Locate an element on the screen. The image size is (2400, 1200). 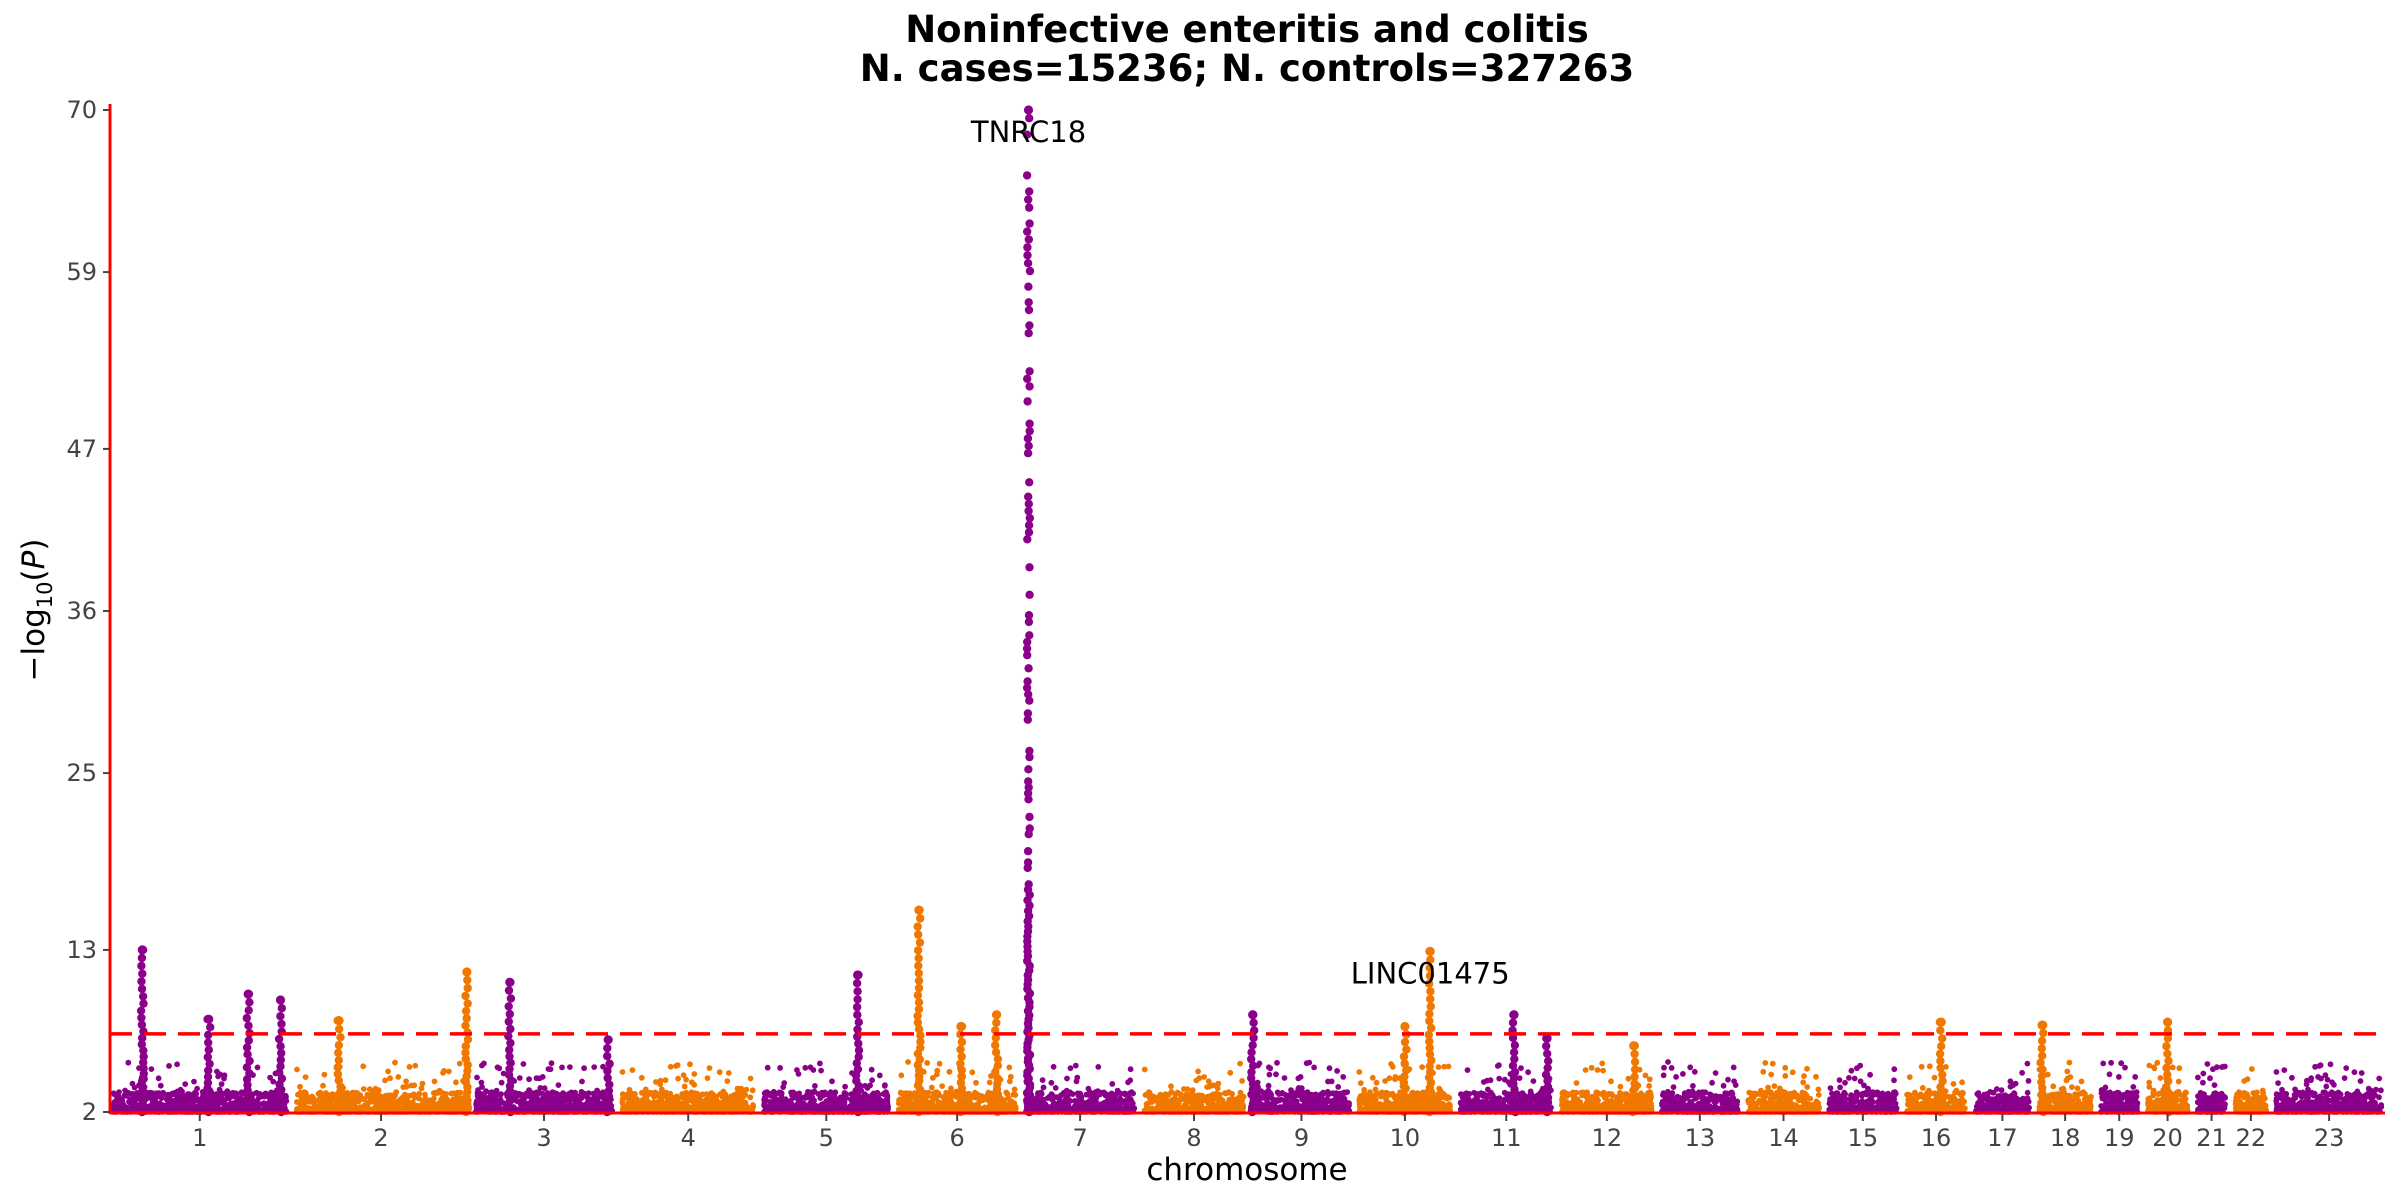
y-tick-label-70: 70 is located at coordinates (81, 110).